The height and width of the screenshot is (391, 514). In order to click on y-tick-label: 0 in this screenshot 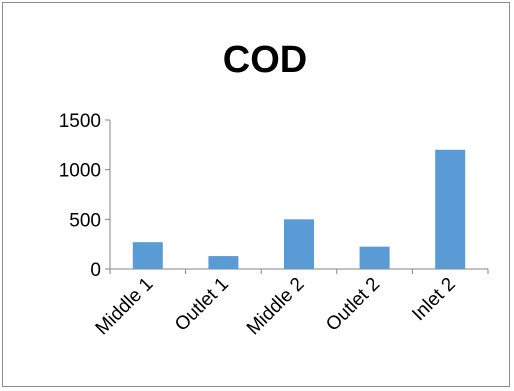, I will do `click(95, 270)`.